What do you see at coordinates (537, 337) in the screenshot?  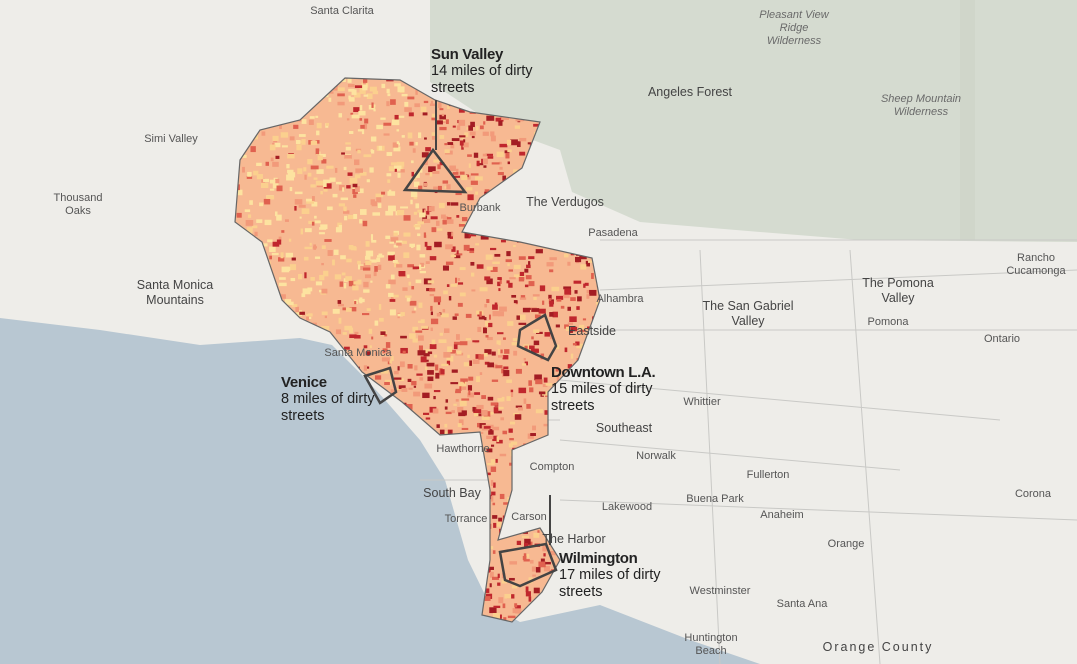 I see `district-outline` at bounding box center [537, 337].